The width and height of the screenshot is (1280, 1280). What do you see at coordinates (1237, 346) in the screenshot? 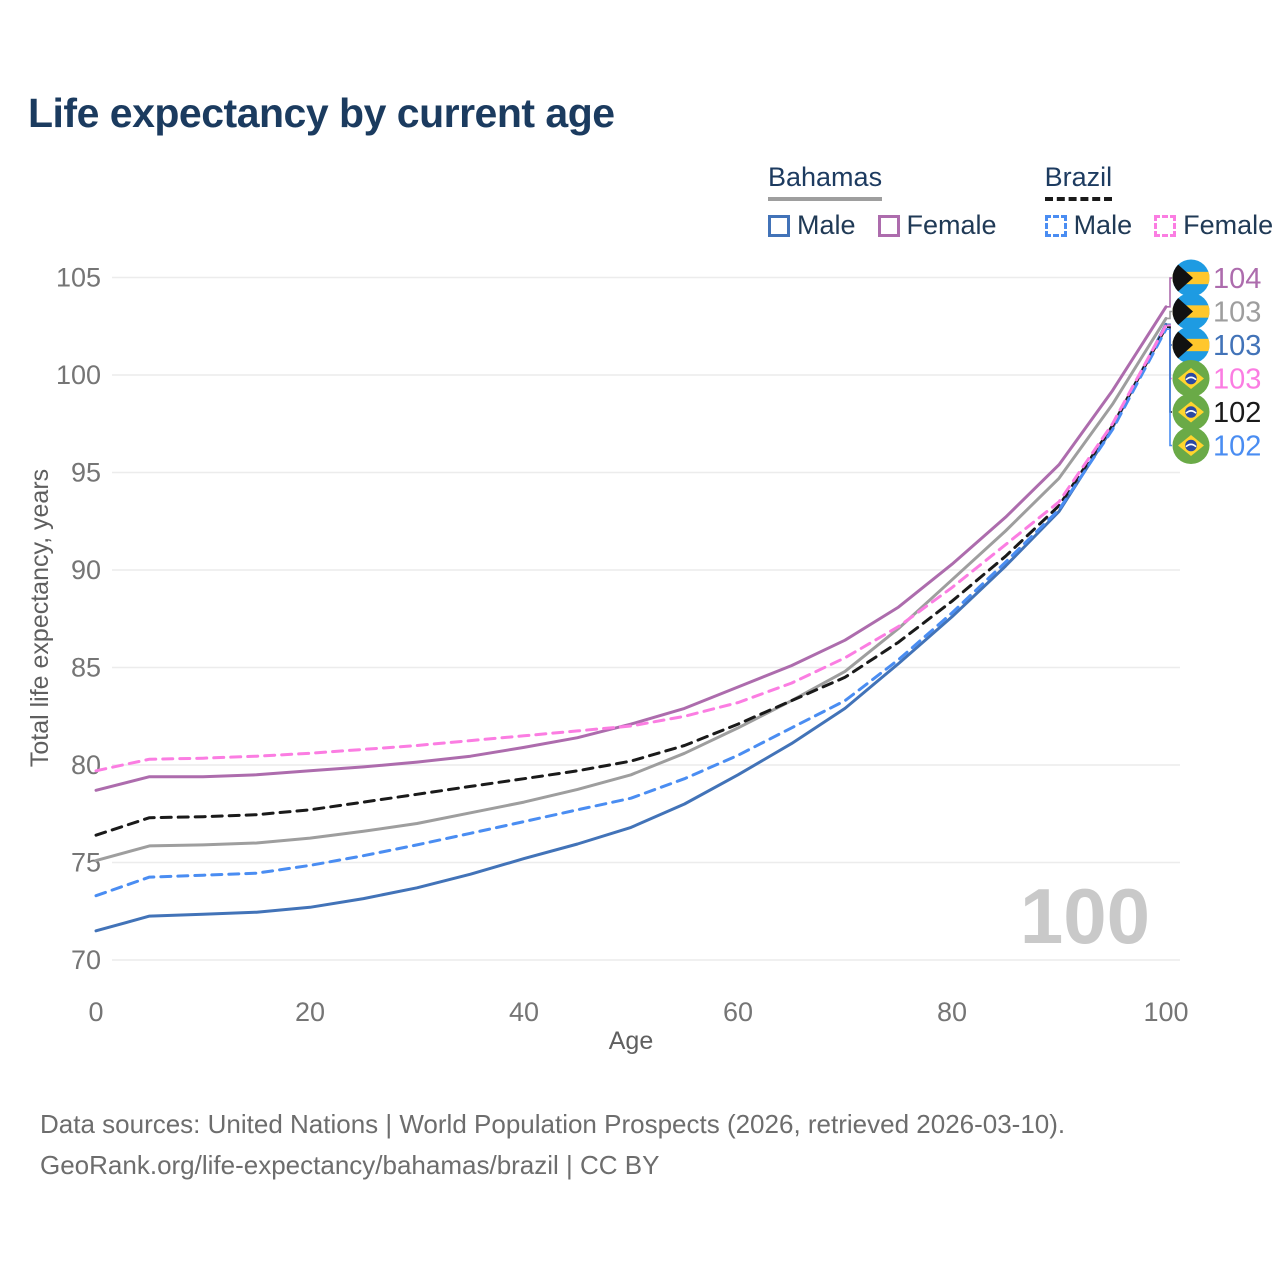
I see `end-value-label-bahamas-male: 103` at bounding box center [1237, 346].